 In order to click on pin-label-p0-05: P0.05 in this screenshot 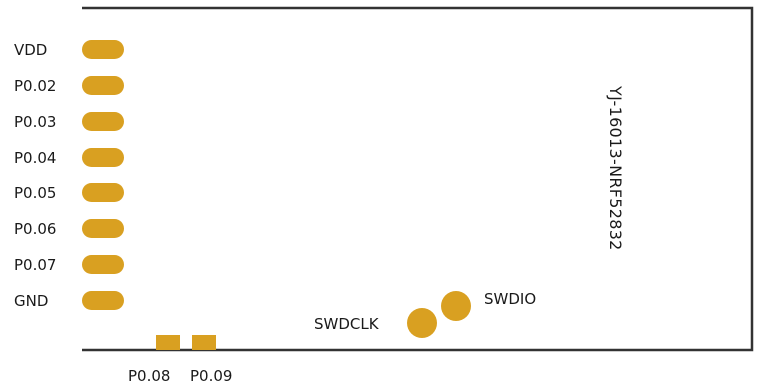, I will do `click(35, 193)`.